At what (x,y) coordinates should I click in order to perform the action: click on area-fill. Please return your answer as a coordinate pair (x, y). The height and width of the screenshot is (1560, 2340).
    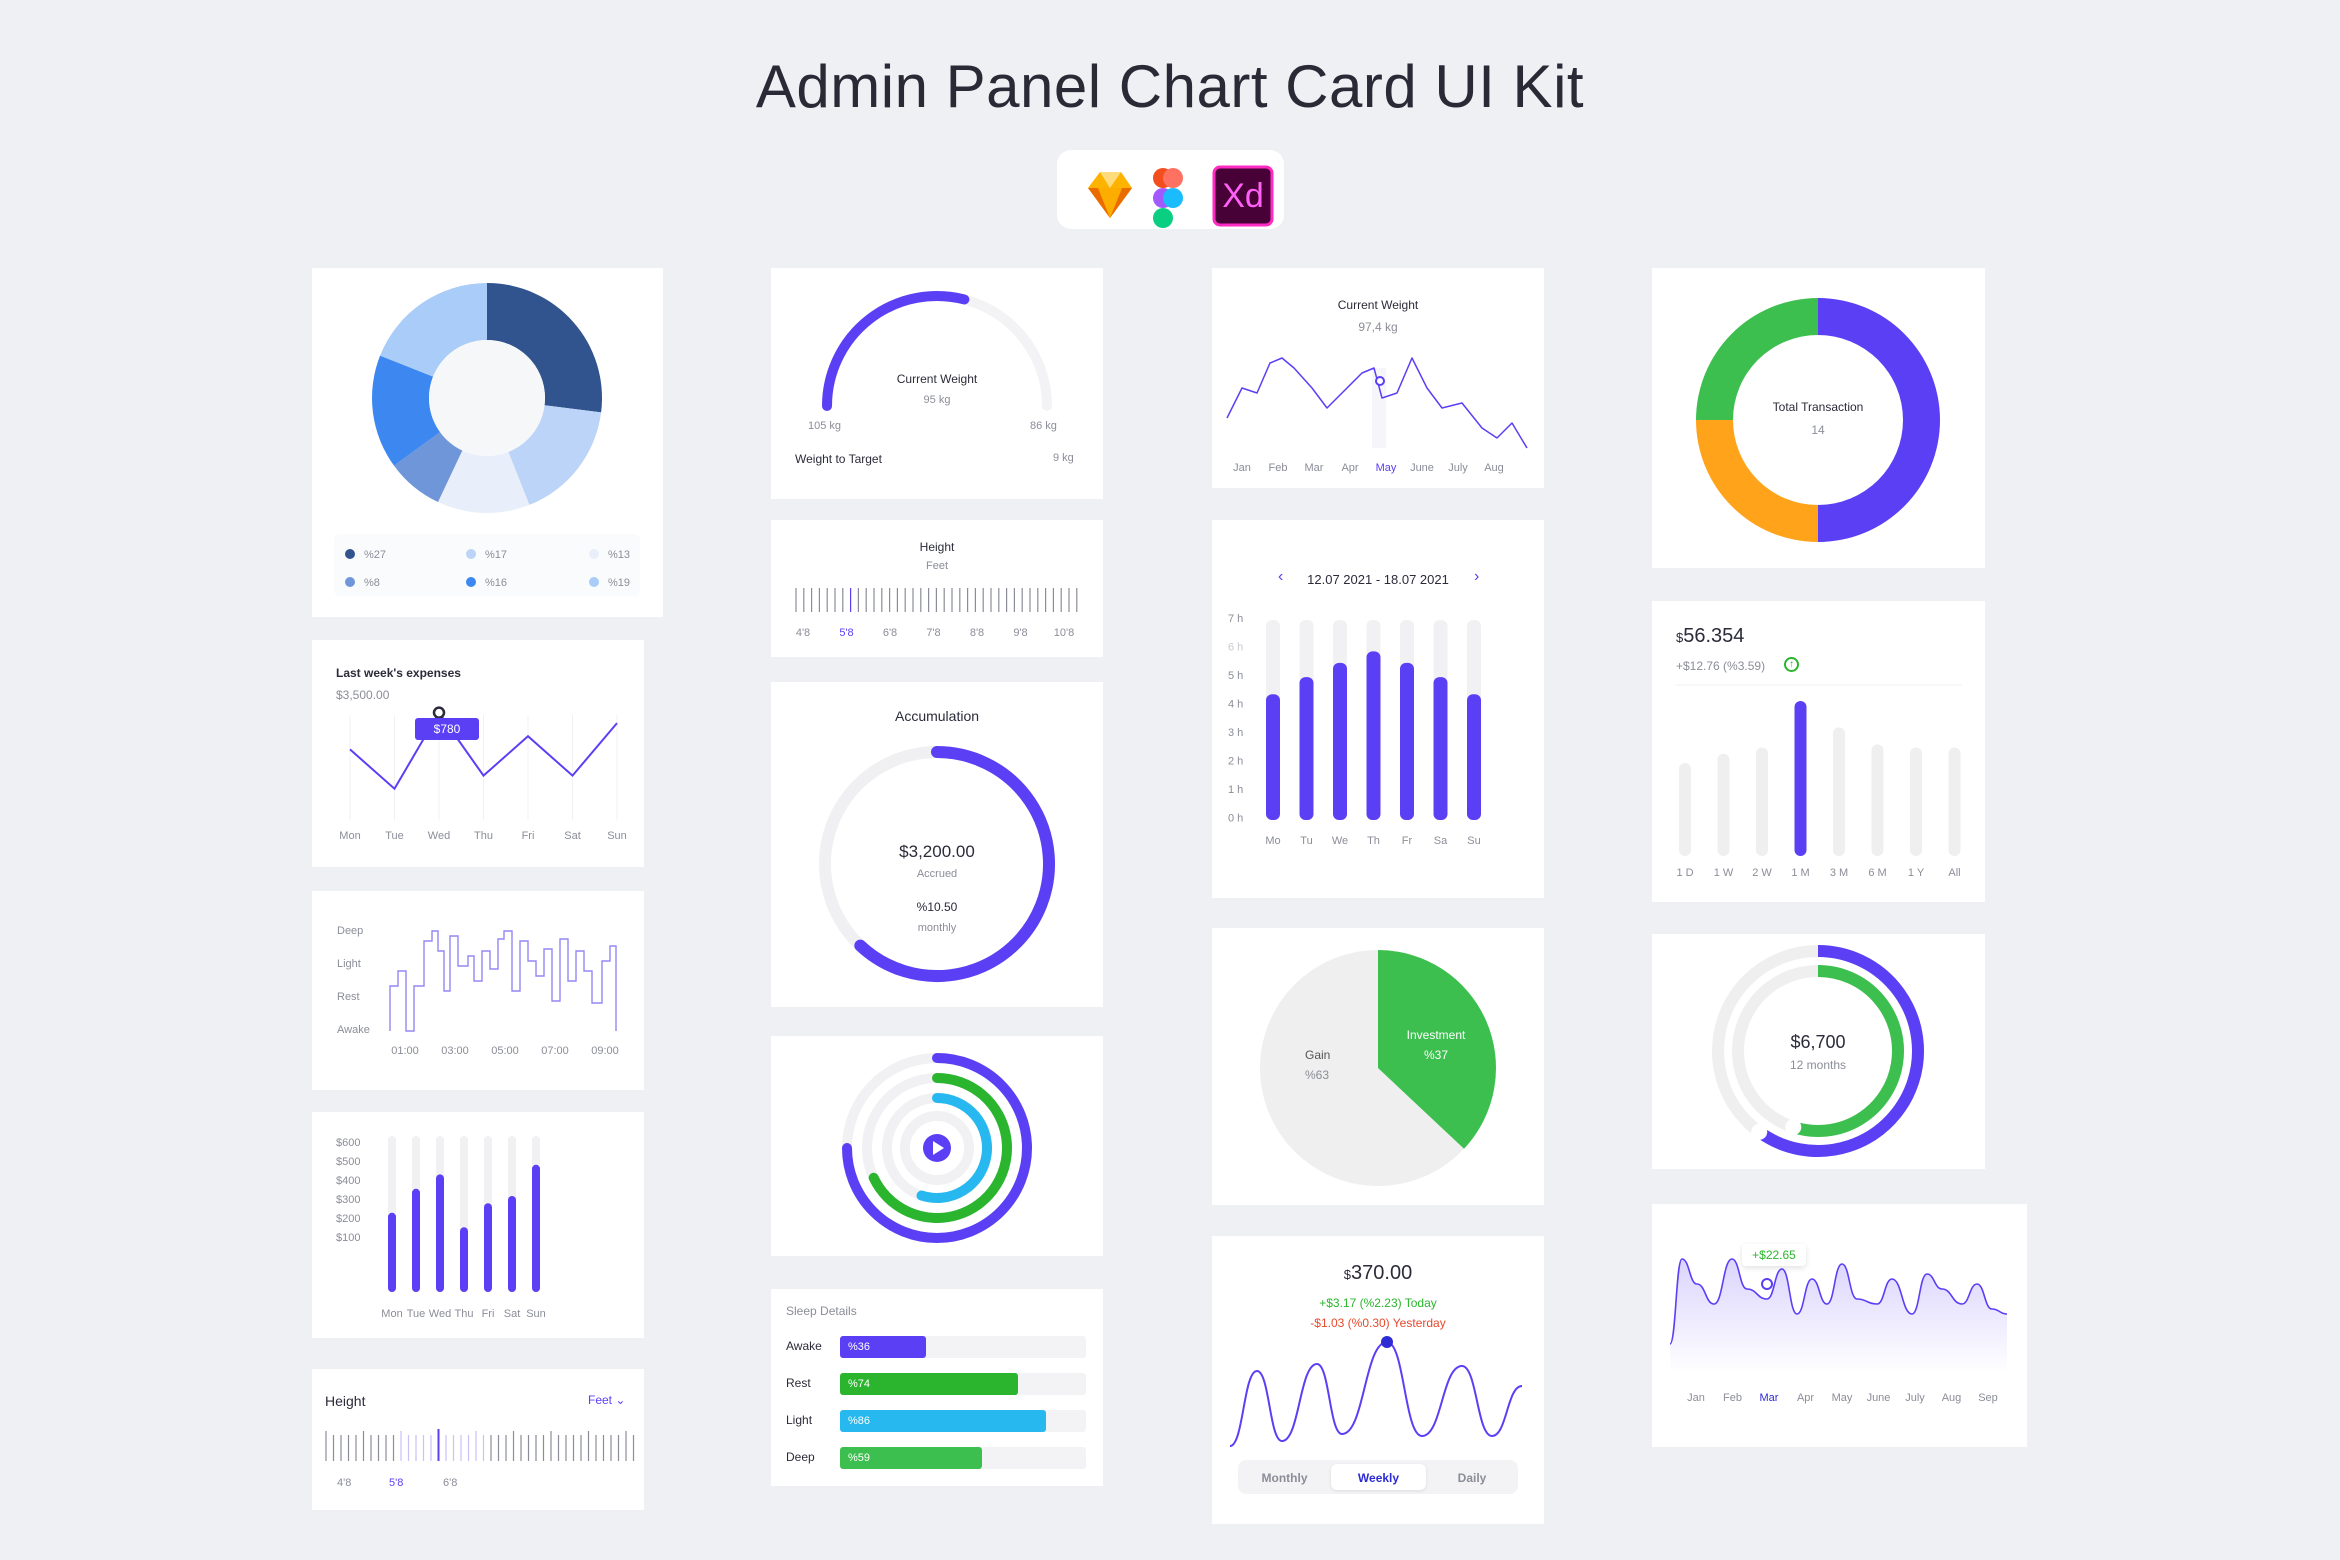
    Looking at the image, I should click on (1838, 1316).